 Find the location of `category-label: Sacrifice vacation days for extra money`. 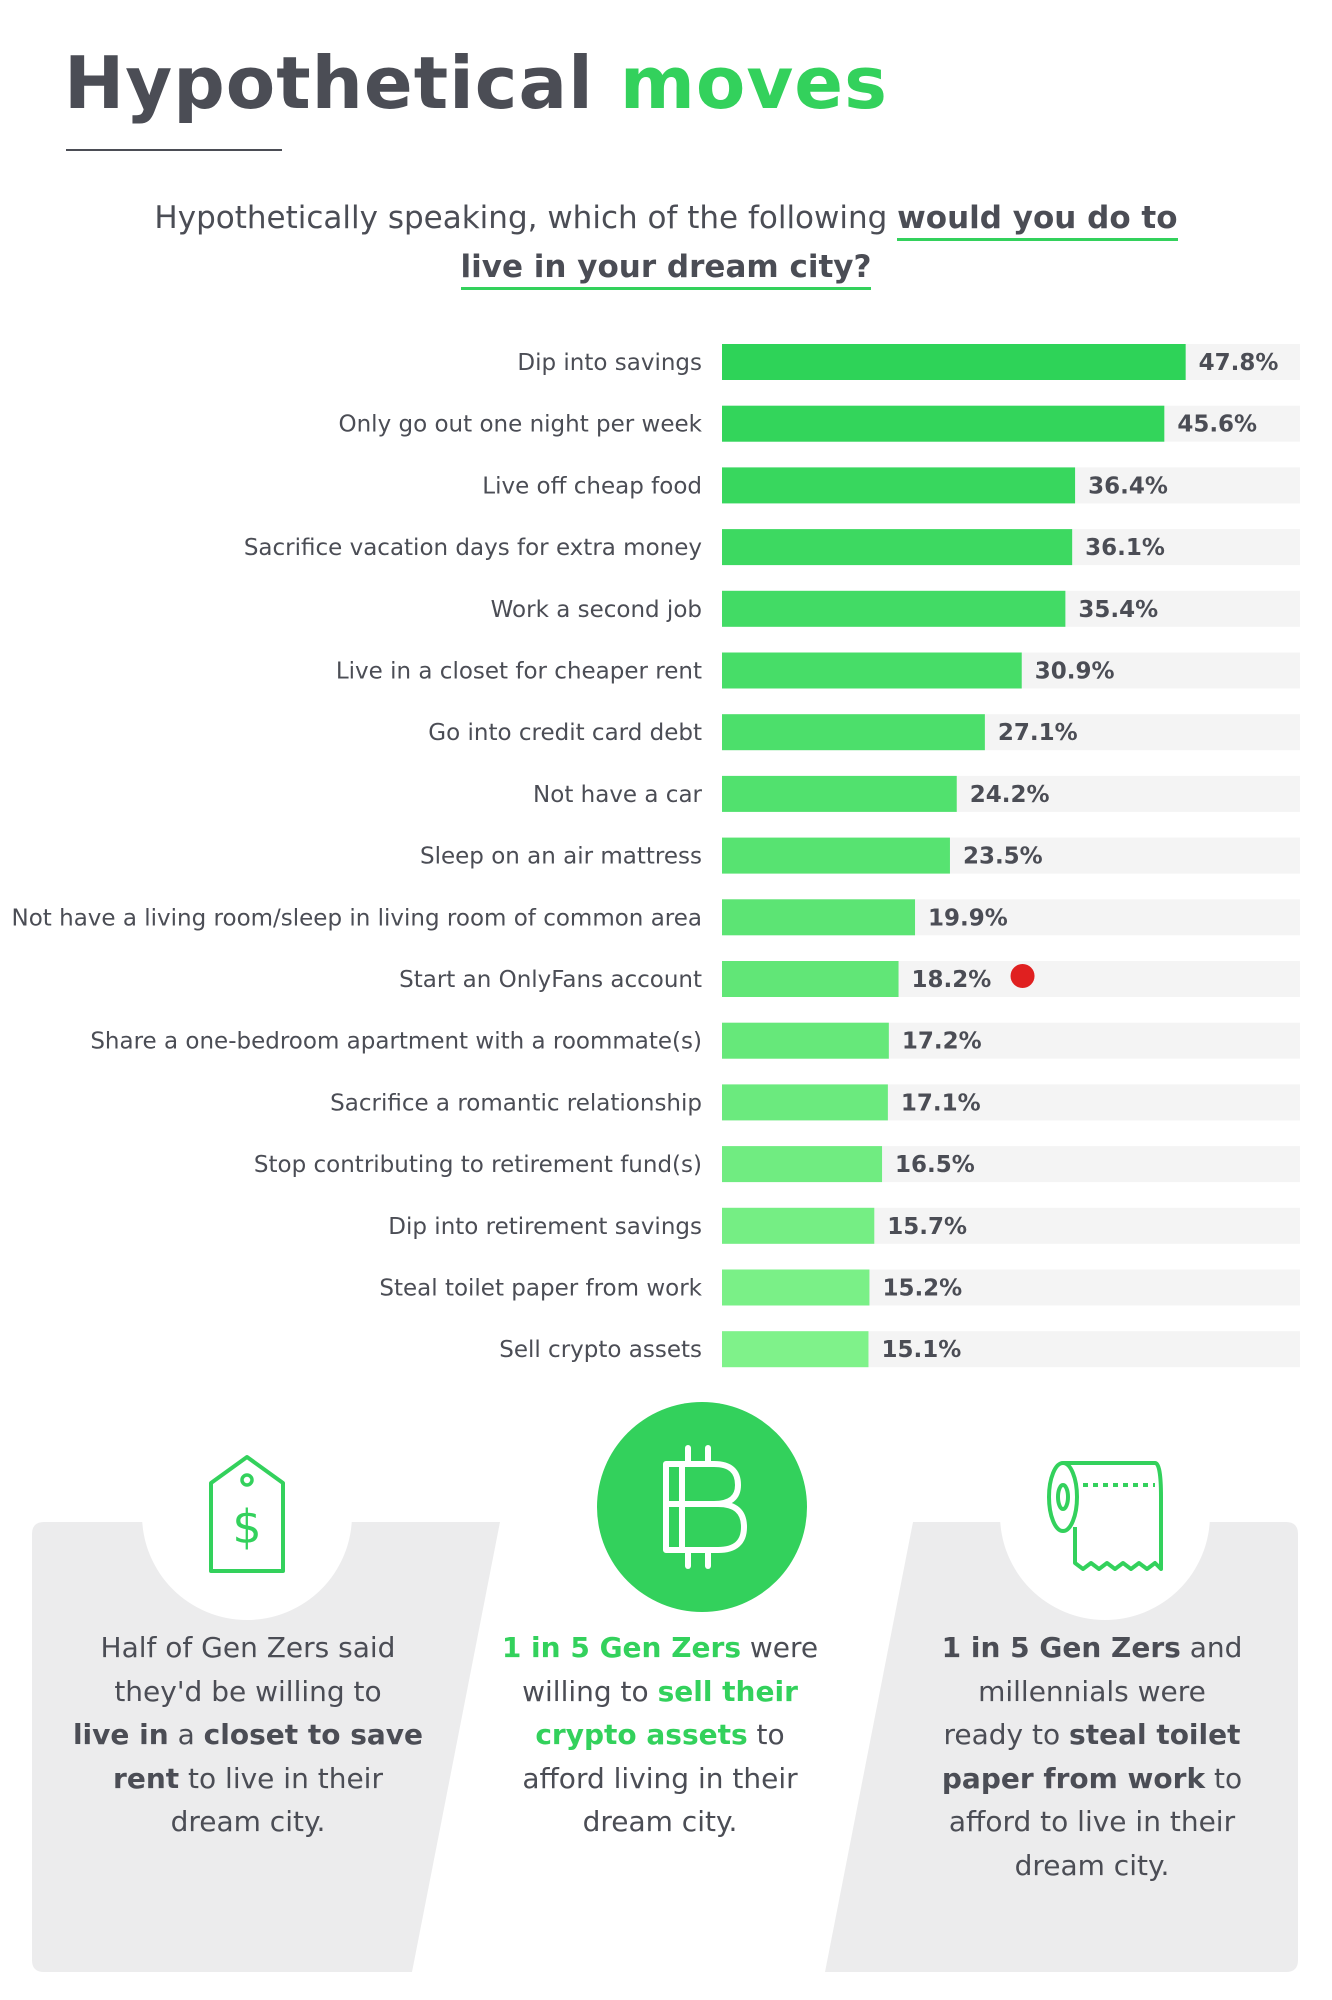

category-label: Sacrifice vacation days for extra money is located at coordinates (473, 548).